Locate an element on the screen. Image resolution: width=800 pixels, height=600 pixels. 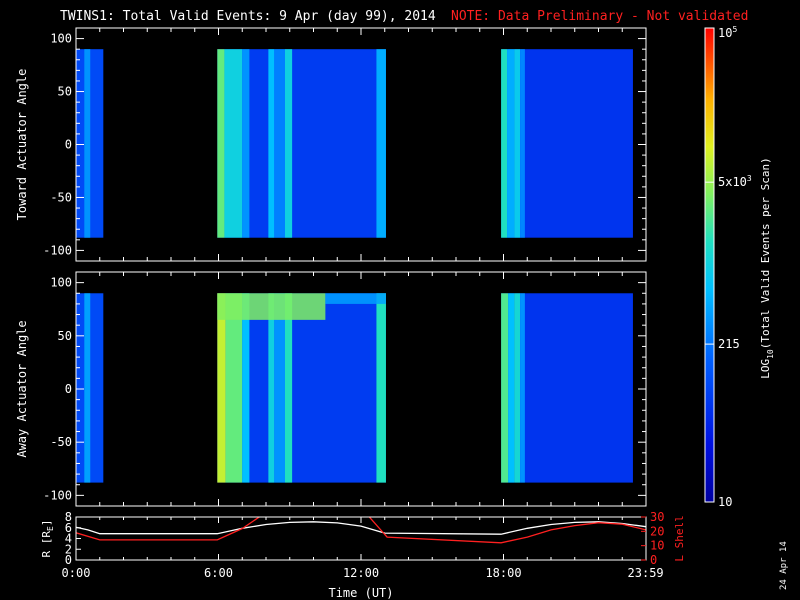
y2-tick-label: 20 is located at coordinates (657, 531).